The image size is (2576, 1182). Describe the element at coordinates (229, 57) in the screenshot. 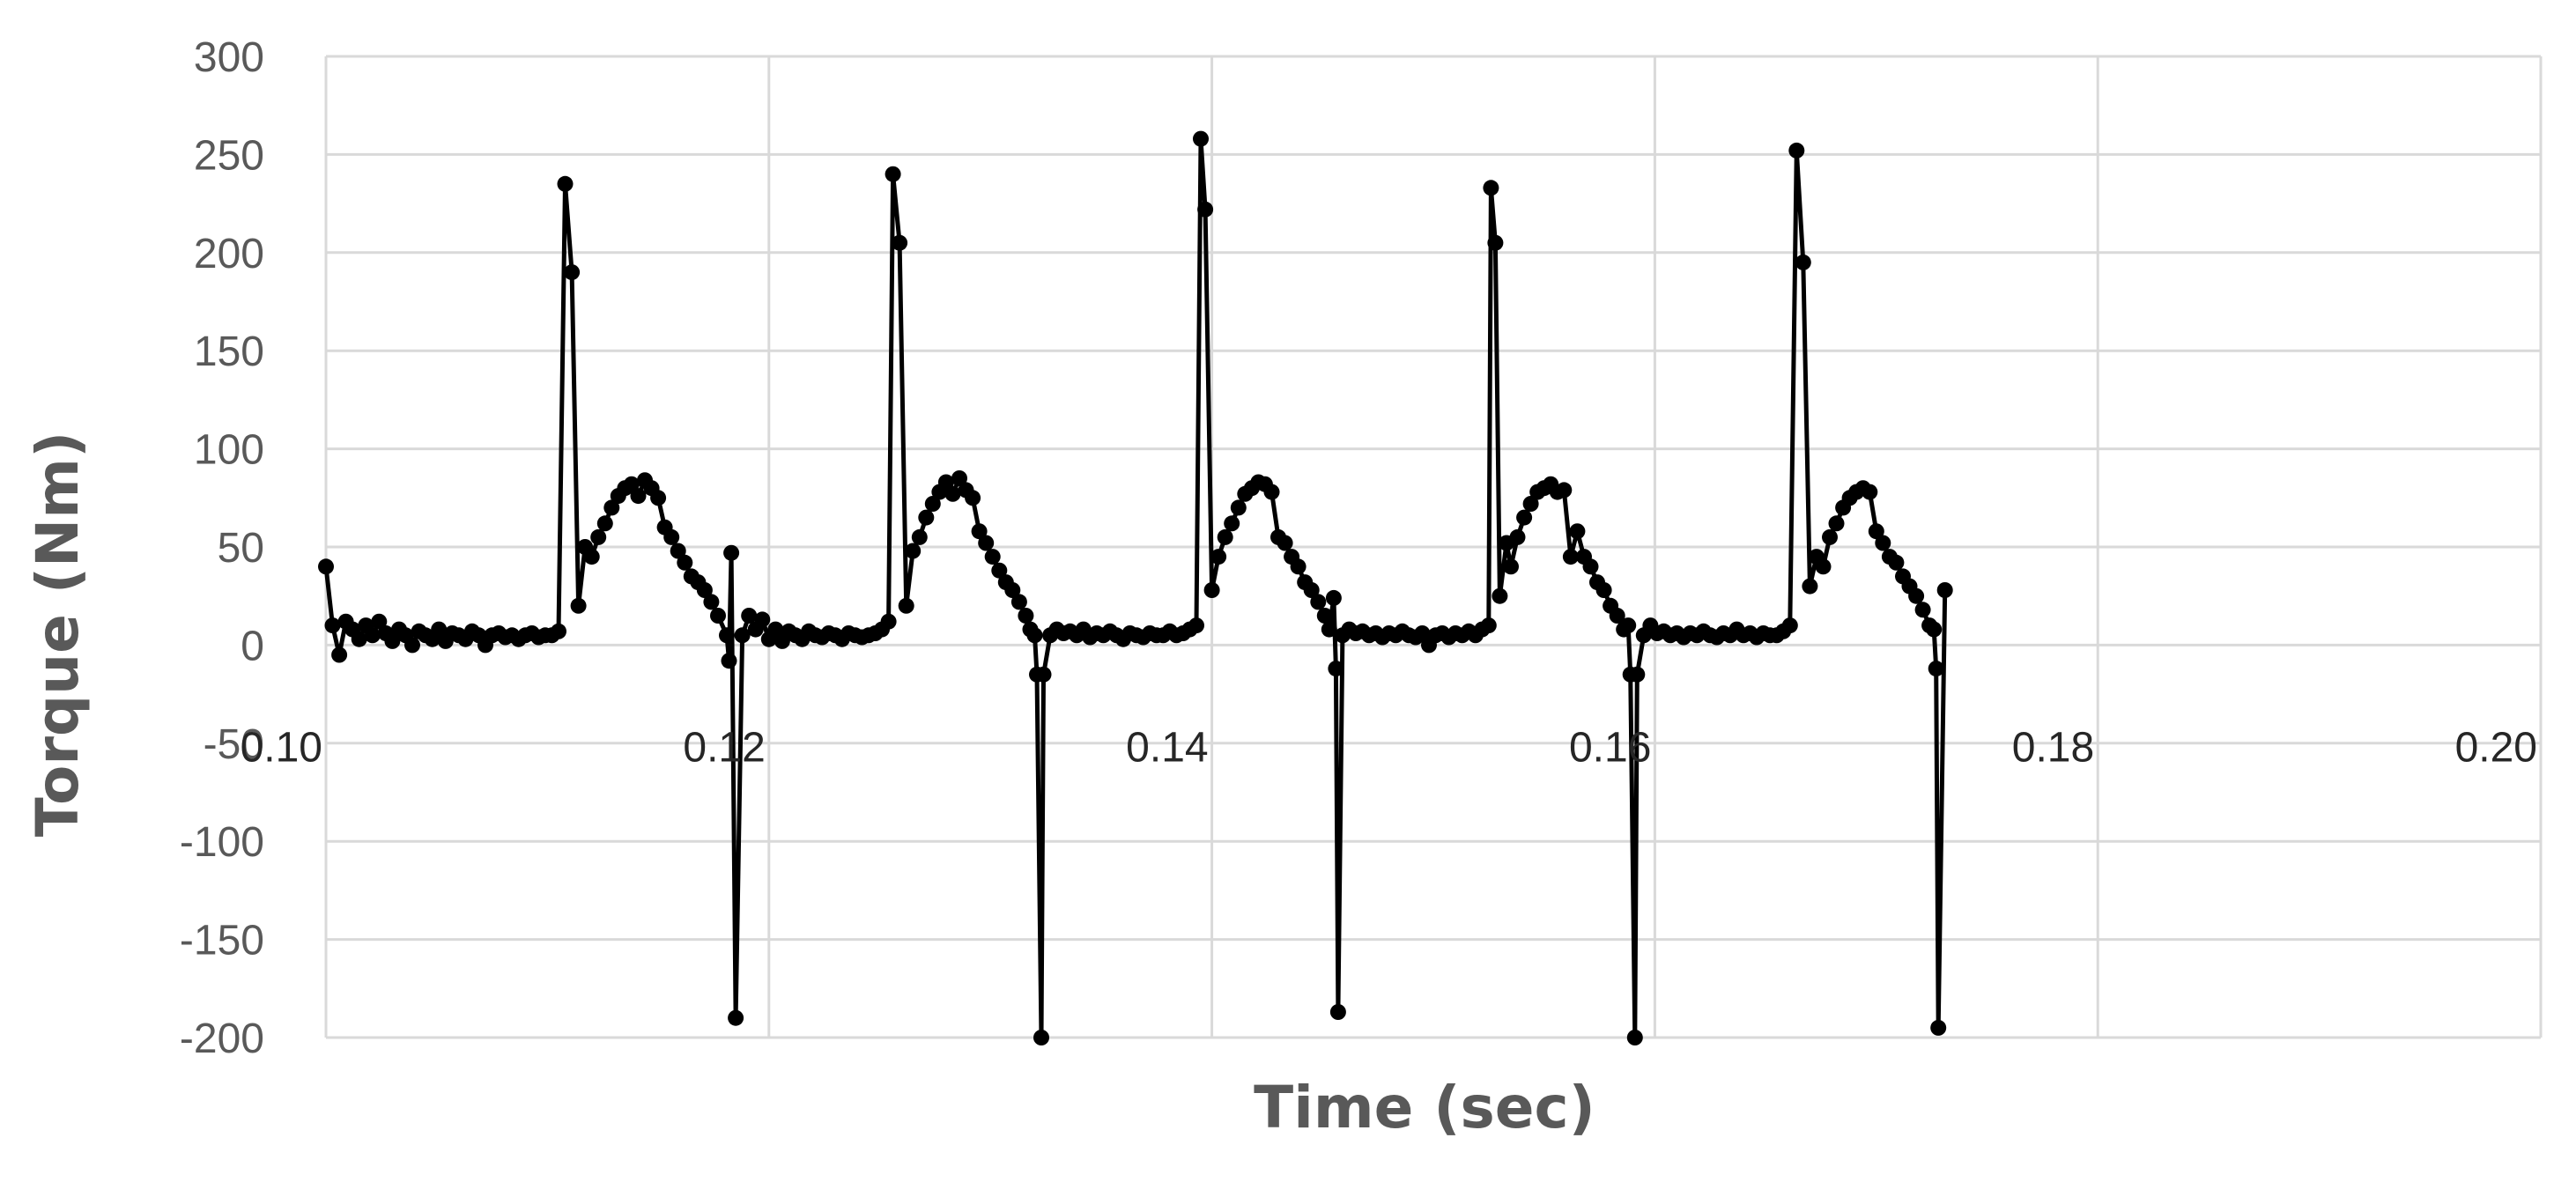

I see `y-tick-label: 300` at that location.